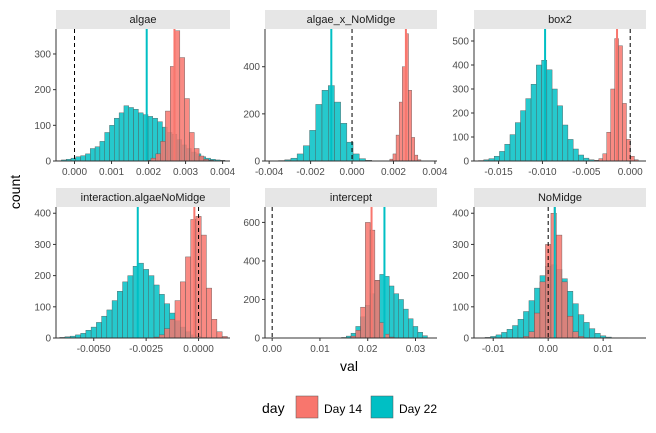 This screenshot has width=656, height=433. I want to click on legend-key-day22, so click(382, 407).